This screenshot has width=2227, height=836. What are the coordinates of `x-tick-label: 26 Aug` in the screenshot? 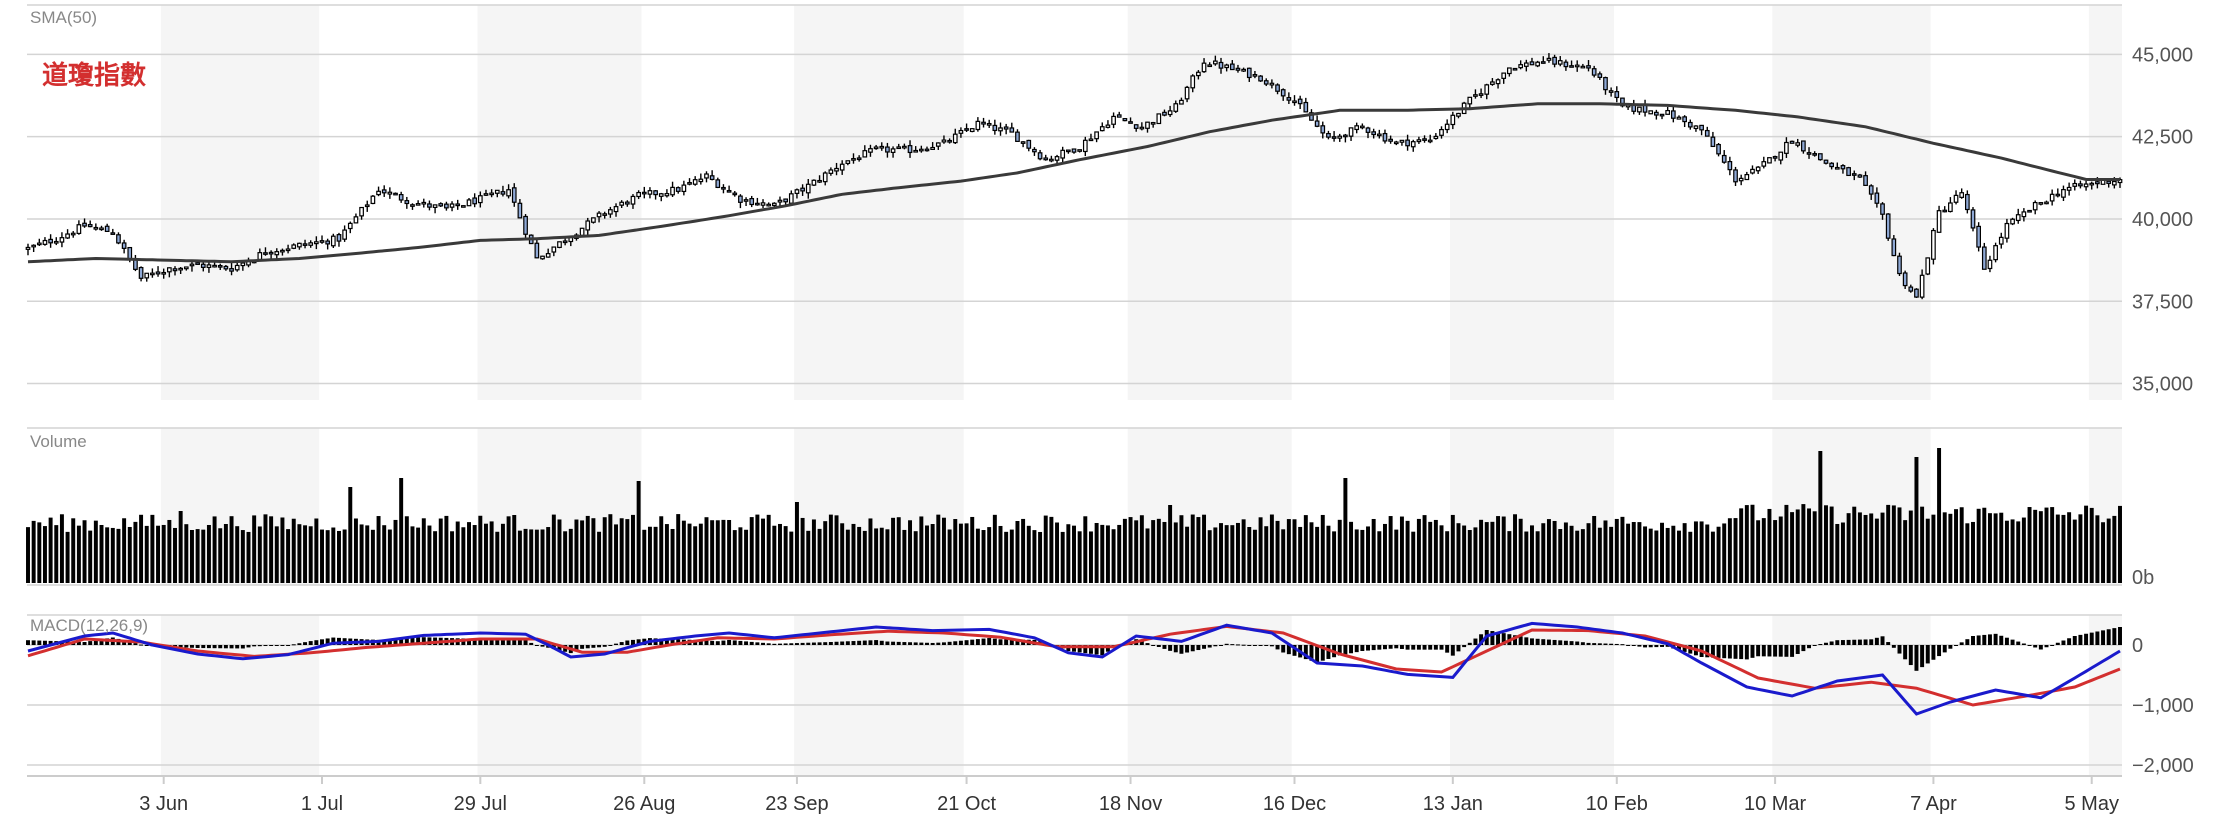 It's located at (644, 804).